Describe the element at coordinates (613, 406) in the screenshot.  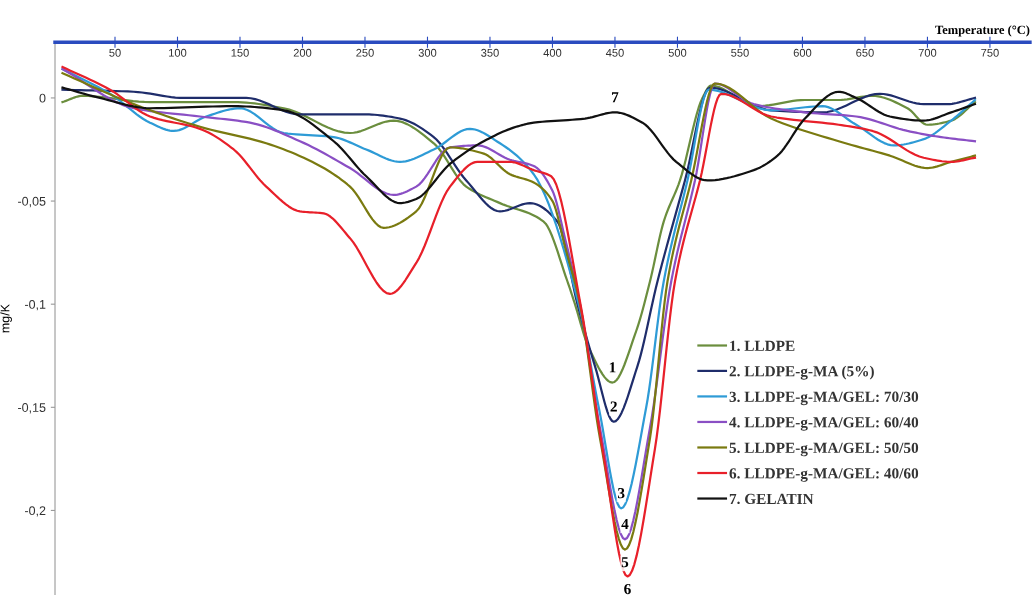
I see `annotation: 2` at that location.